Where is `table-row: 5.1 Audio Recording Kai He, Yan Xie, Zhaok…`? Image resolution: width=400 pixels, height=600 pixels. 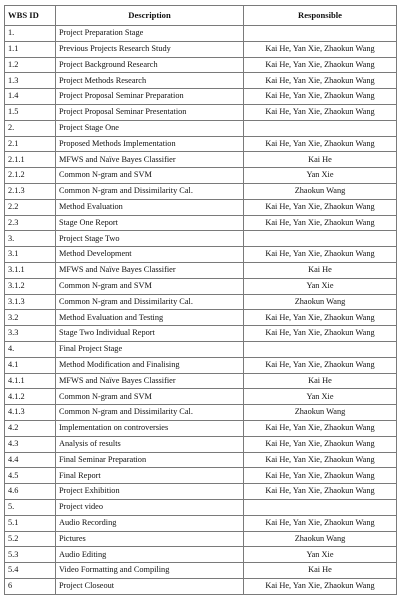 table-row: 5.1 Audio Recording Kai He, Yan Xie, Zhaok… is located at coordinates (200, 523).